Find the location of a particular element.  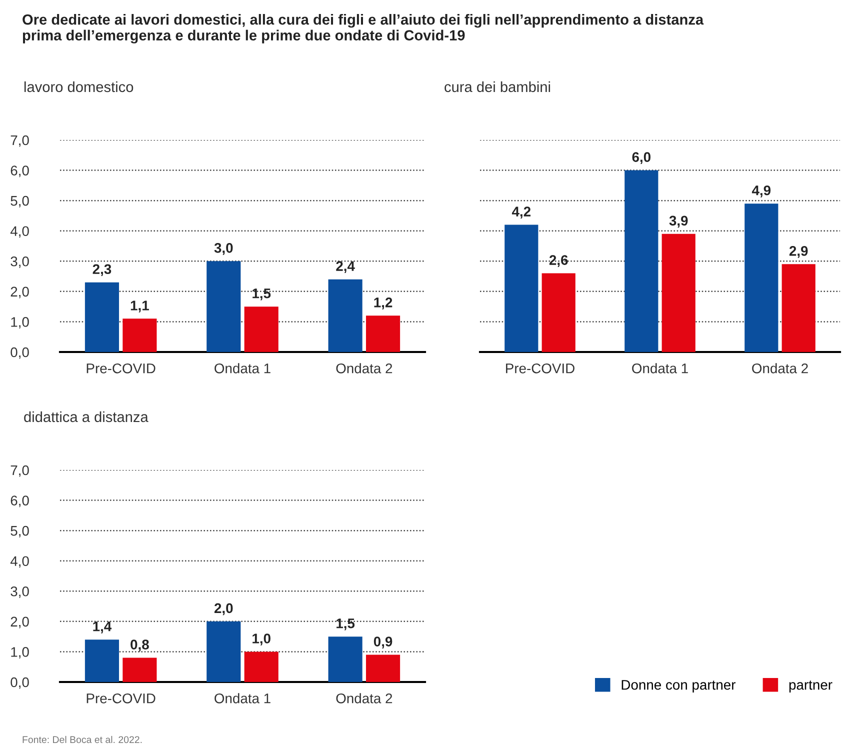

data-label: 2,3 is located at coordinates (102, 270).